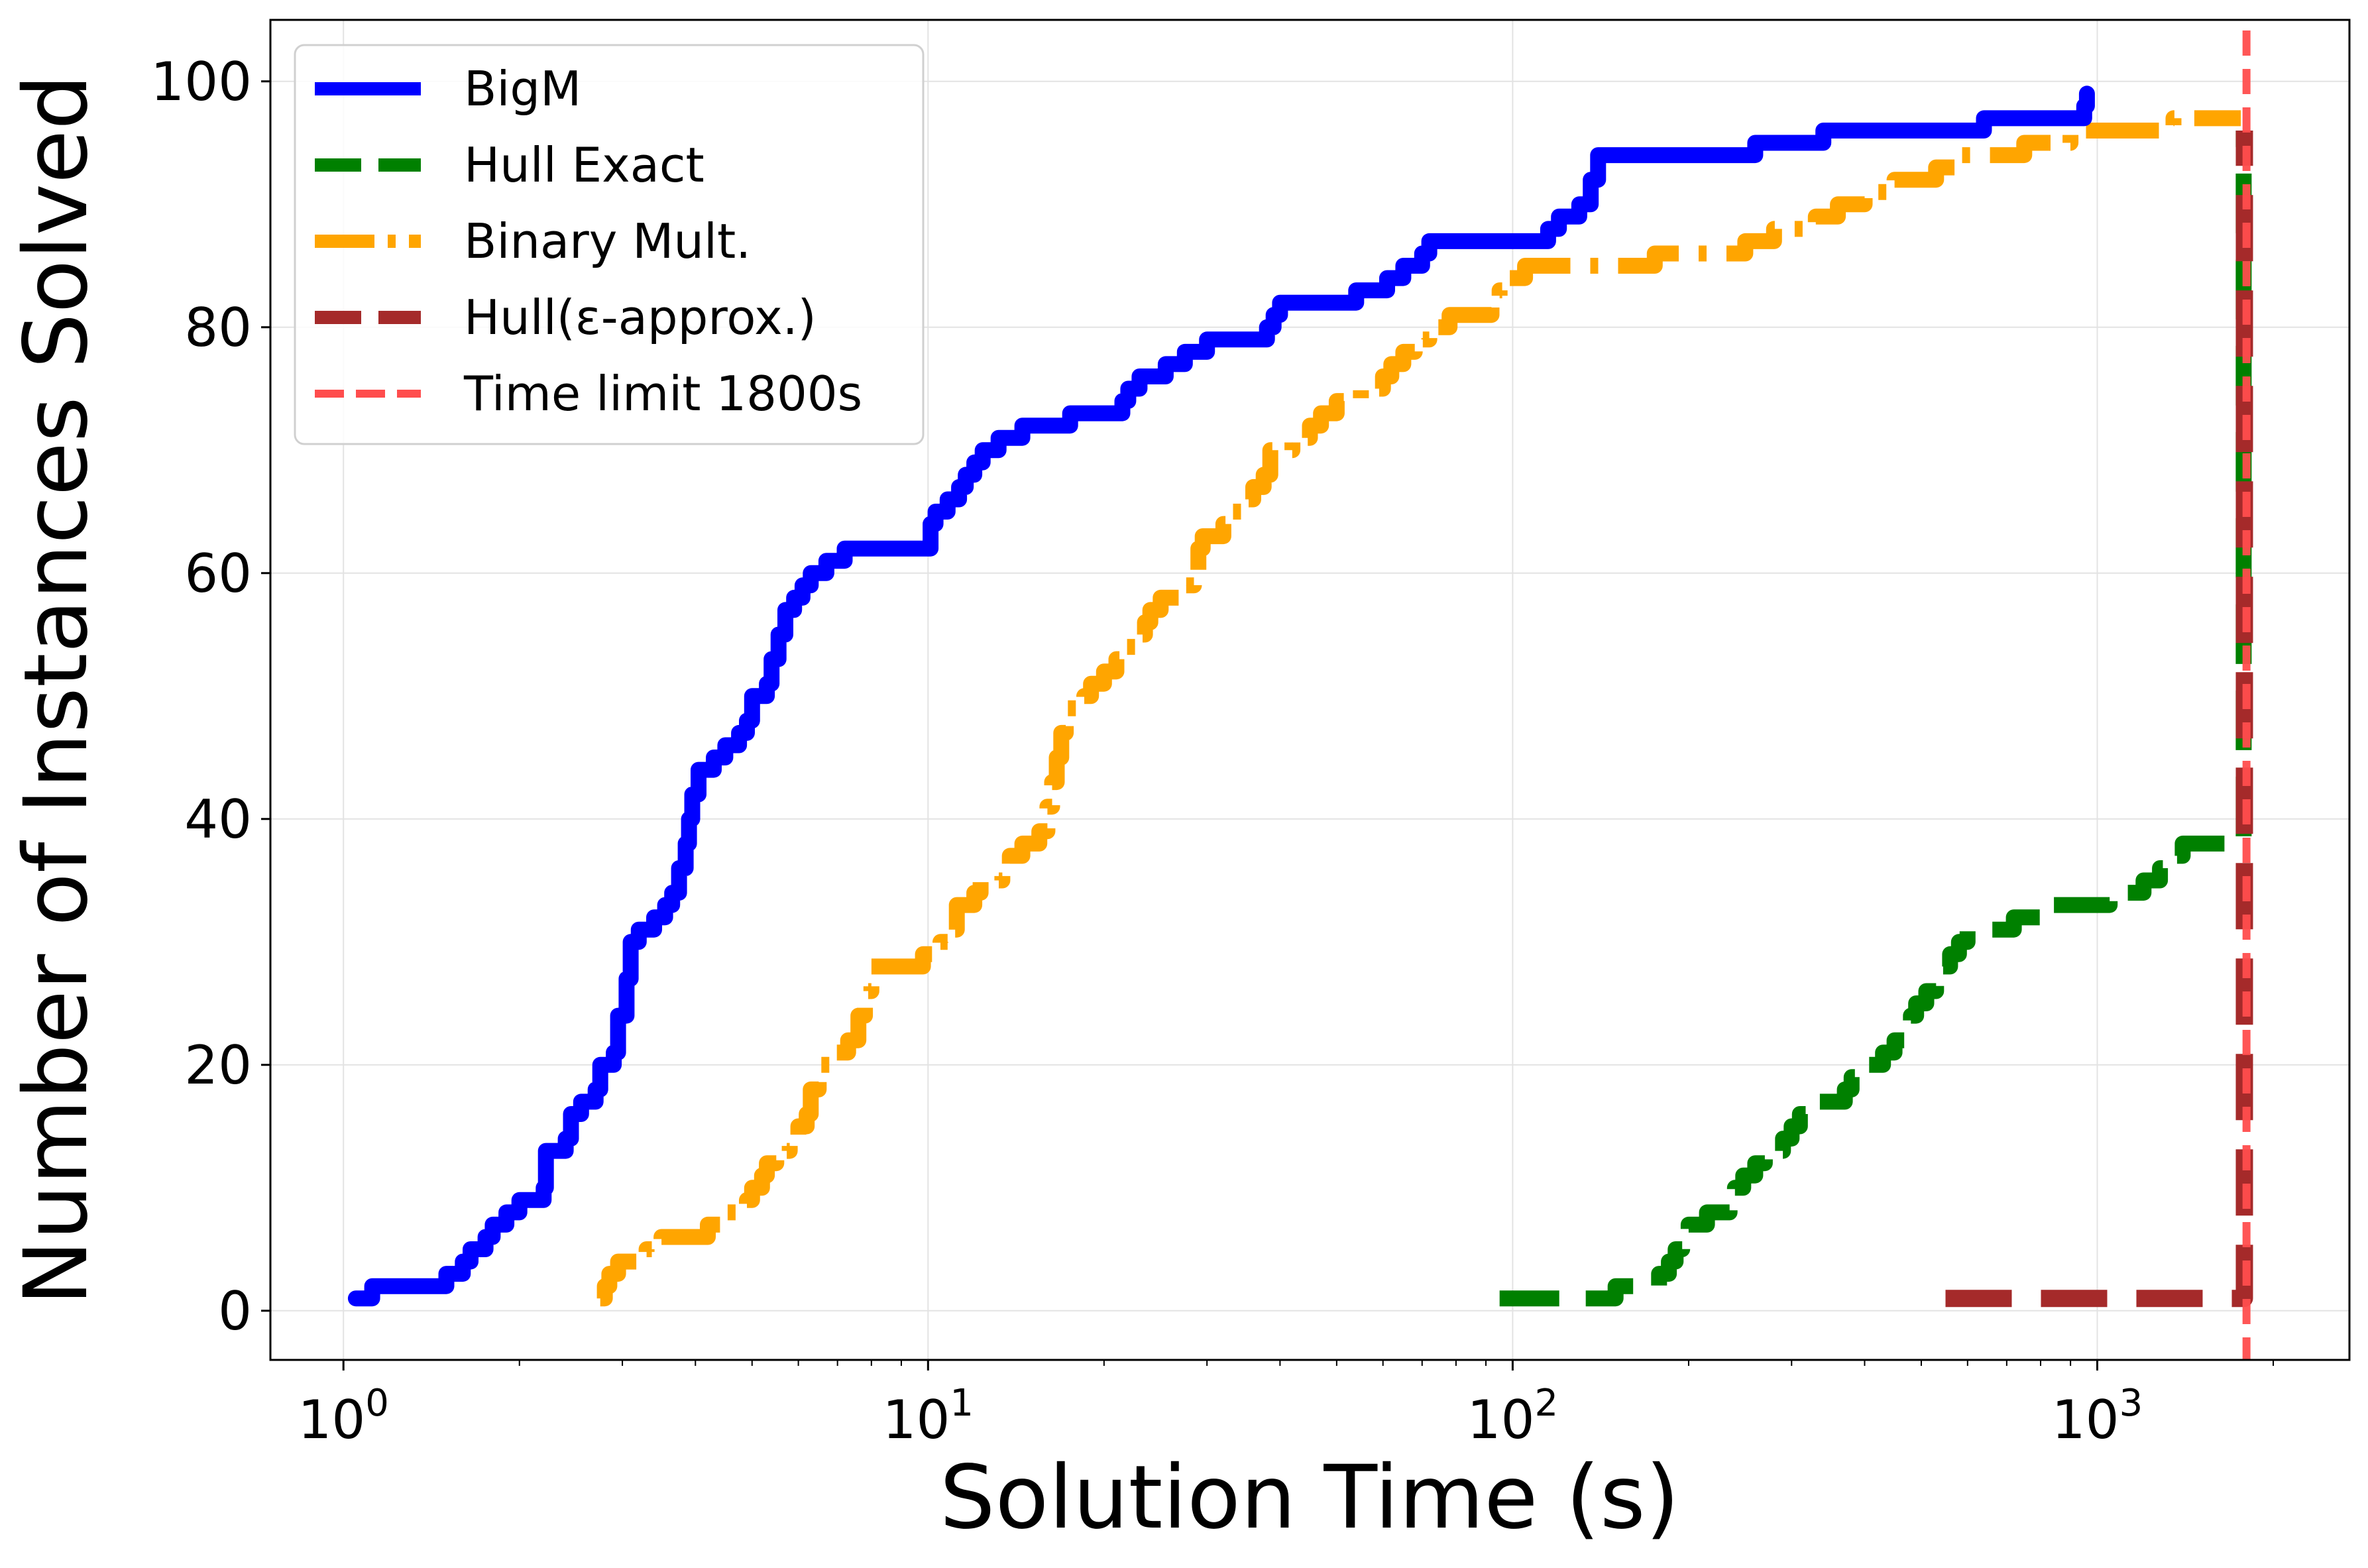  I want to click on y-axis-title: Number of Instances Solved, so click(56, 690).